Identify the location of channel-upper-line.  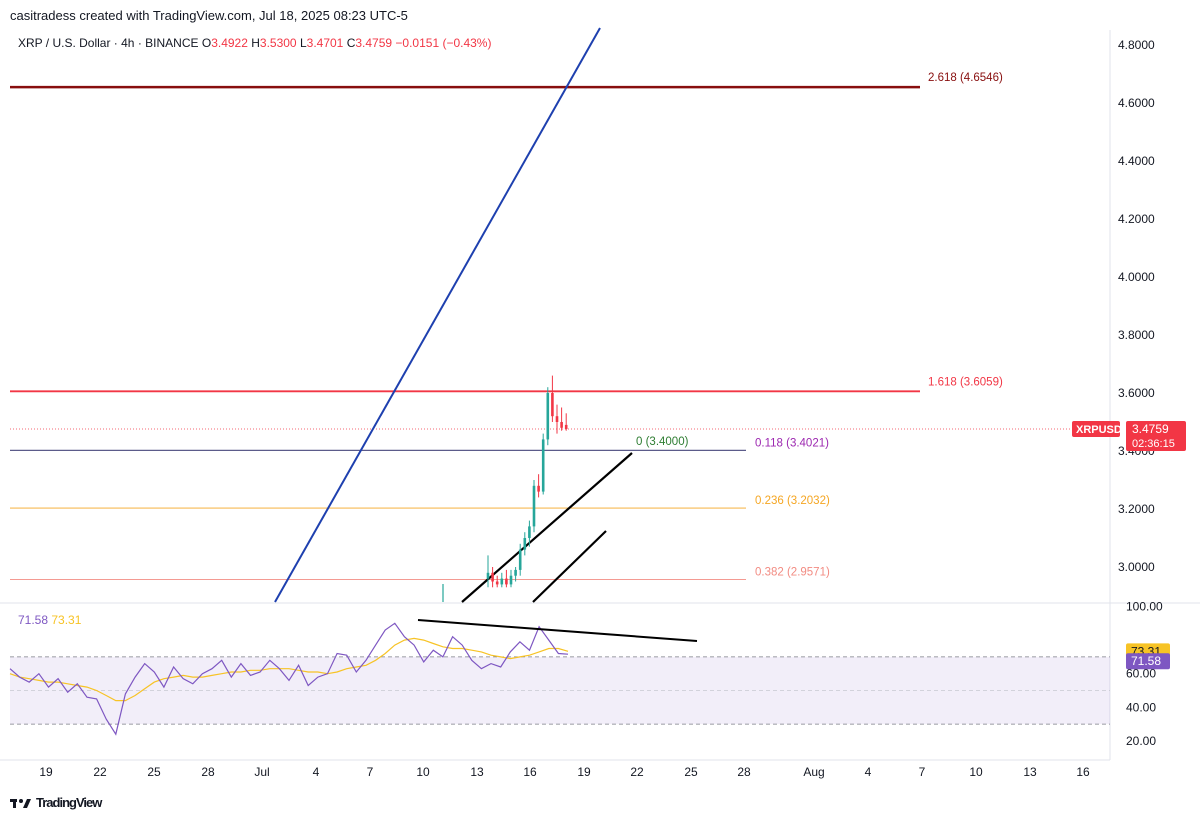
(547, 527).